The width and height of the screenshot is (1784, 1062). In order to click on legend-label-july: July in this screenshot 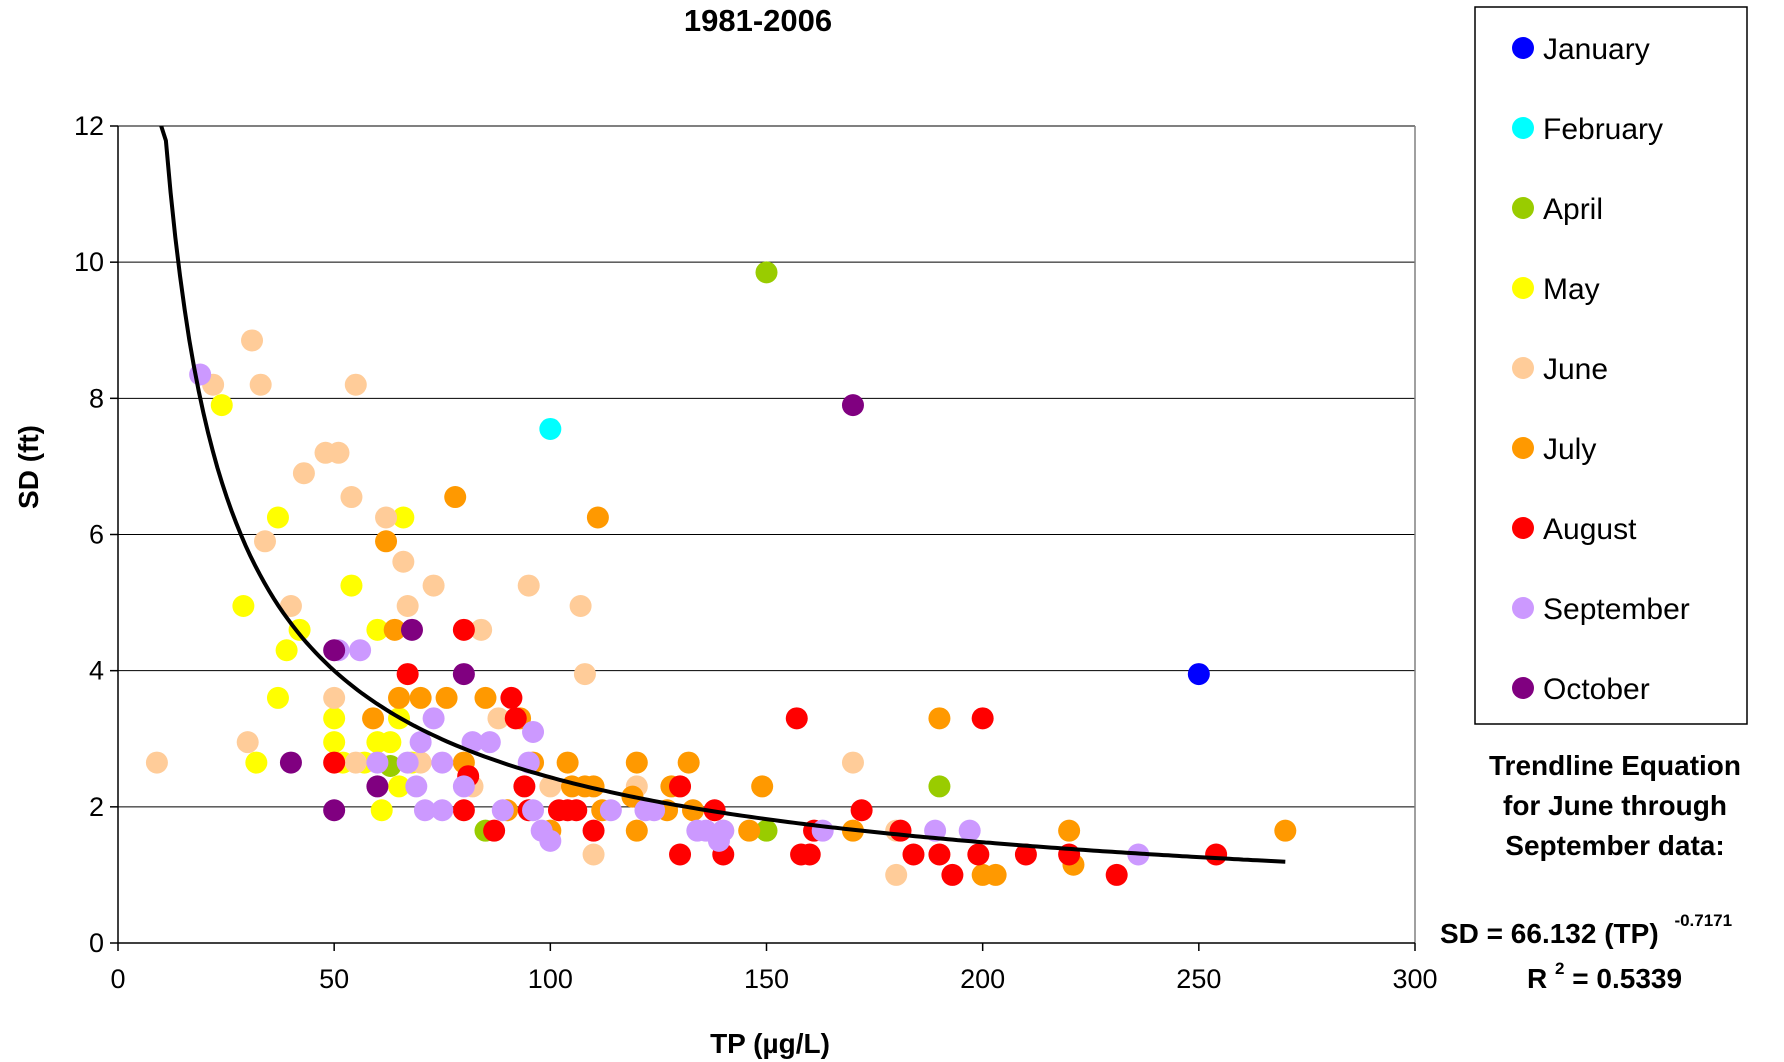, I will do `click(1569, 449)`.